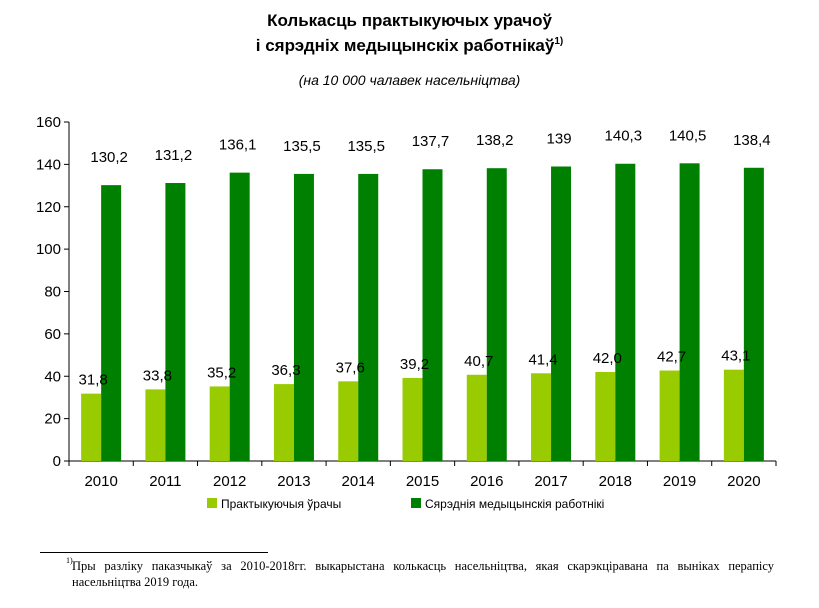 The height and width of the screenshot is (608, 819). I want to click on data-label-doctors: 42,0, so click(607, 358).